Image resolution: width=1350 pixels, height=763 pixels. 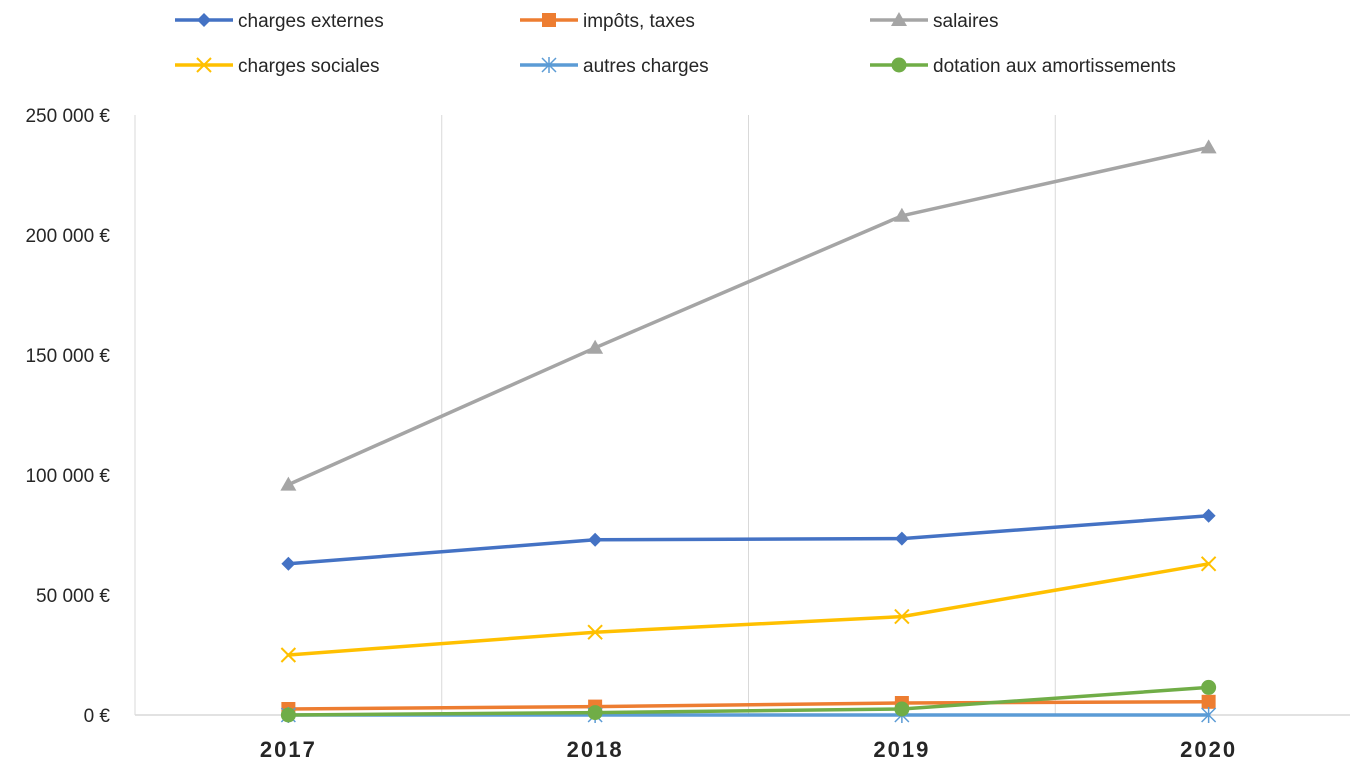 What do you see at coordinates (309, 66) in the screenshot?
I see `legend-label: charges sociales` at bounding box center [309, 66].